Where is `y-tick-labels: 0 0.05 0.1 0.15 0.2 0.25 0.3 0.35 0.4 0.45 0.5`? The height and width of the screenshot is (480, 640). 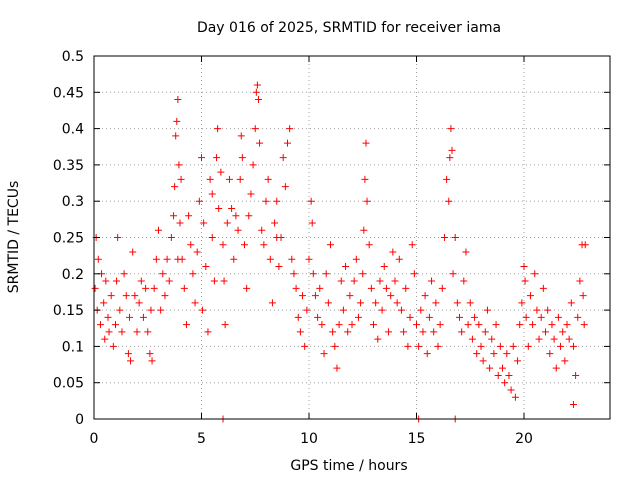 y-tick-labels: 0 0.05 0.1 0.15 0.2 0.25 0.3 0.35 0.4 0.45 0.5 is located at coordinates (68, 238).